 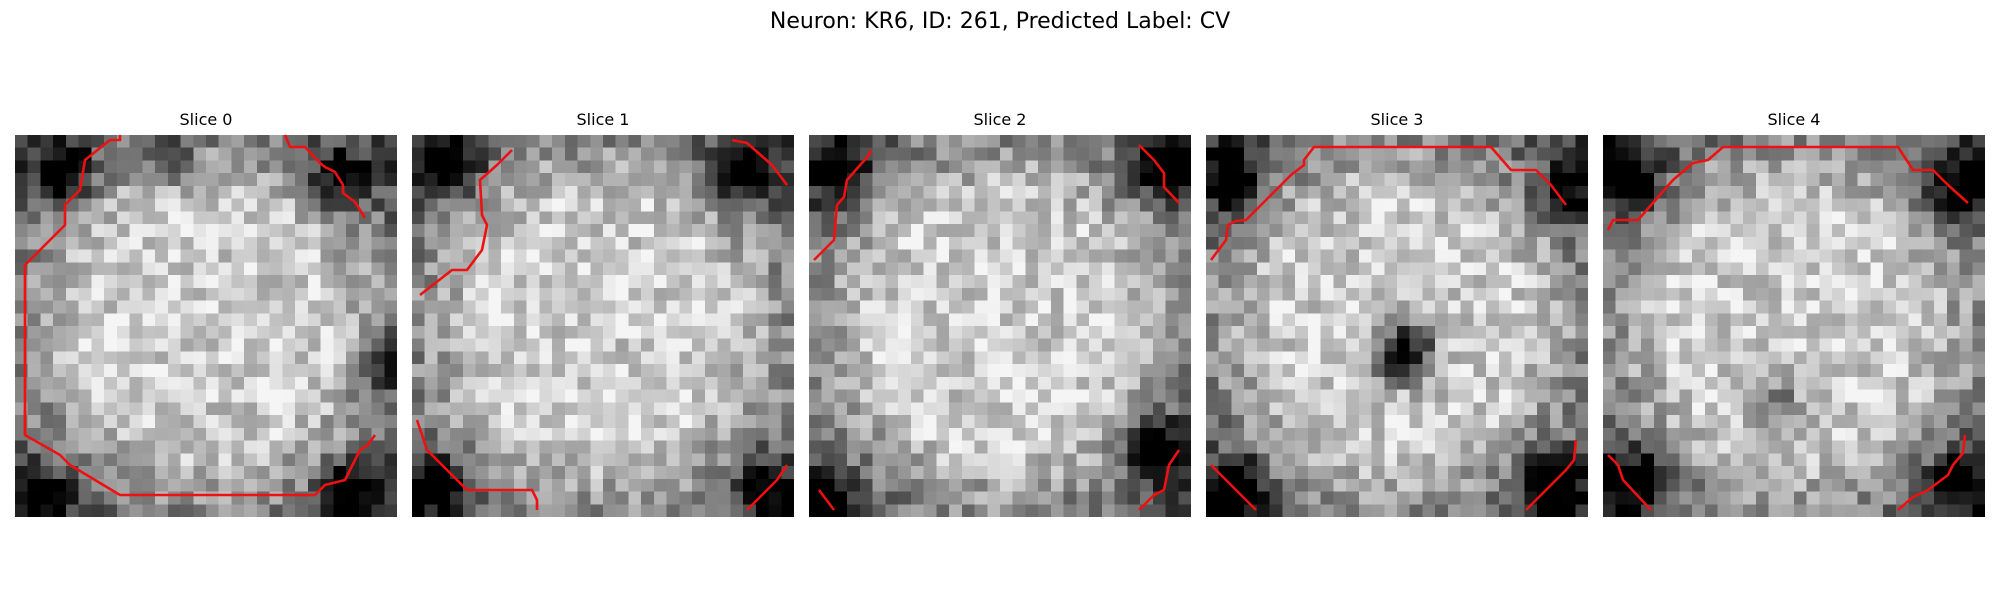 What do you see at coordinates (603, 120) in the screenshot?
I see `panel-title-slice-1: Slice 1` at bounding box center [603, 120].